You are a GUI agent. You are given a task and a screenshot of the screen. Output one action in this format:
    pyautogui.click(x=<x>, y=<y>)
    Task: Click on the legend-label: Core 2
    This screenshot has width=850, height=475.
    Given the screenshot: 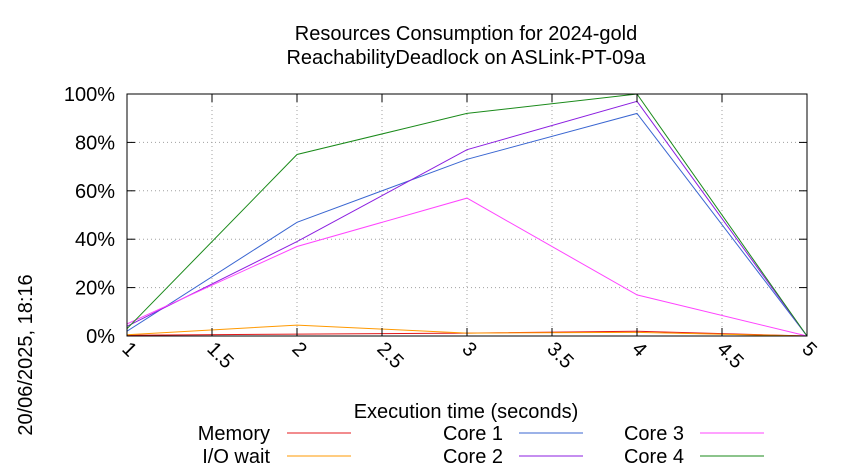 What is the action you would take?
    pyautogui.click(x=473, y=457)
    